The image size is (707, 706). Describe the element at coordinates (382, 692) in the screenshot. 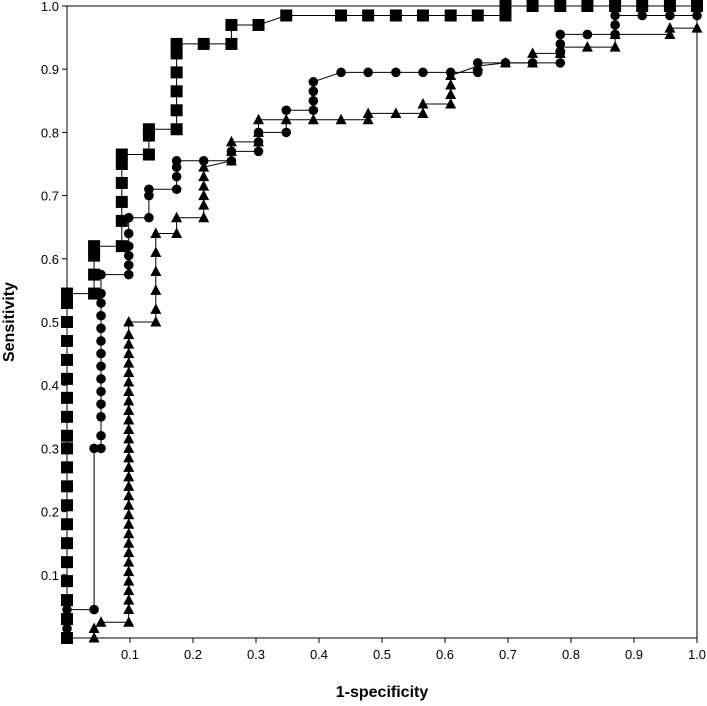

I see `x-axis-title: 1-specificity` at that location.